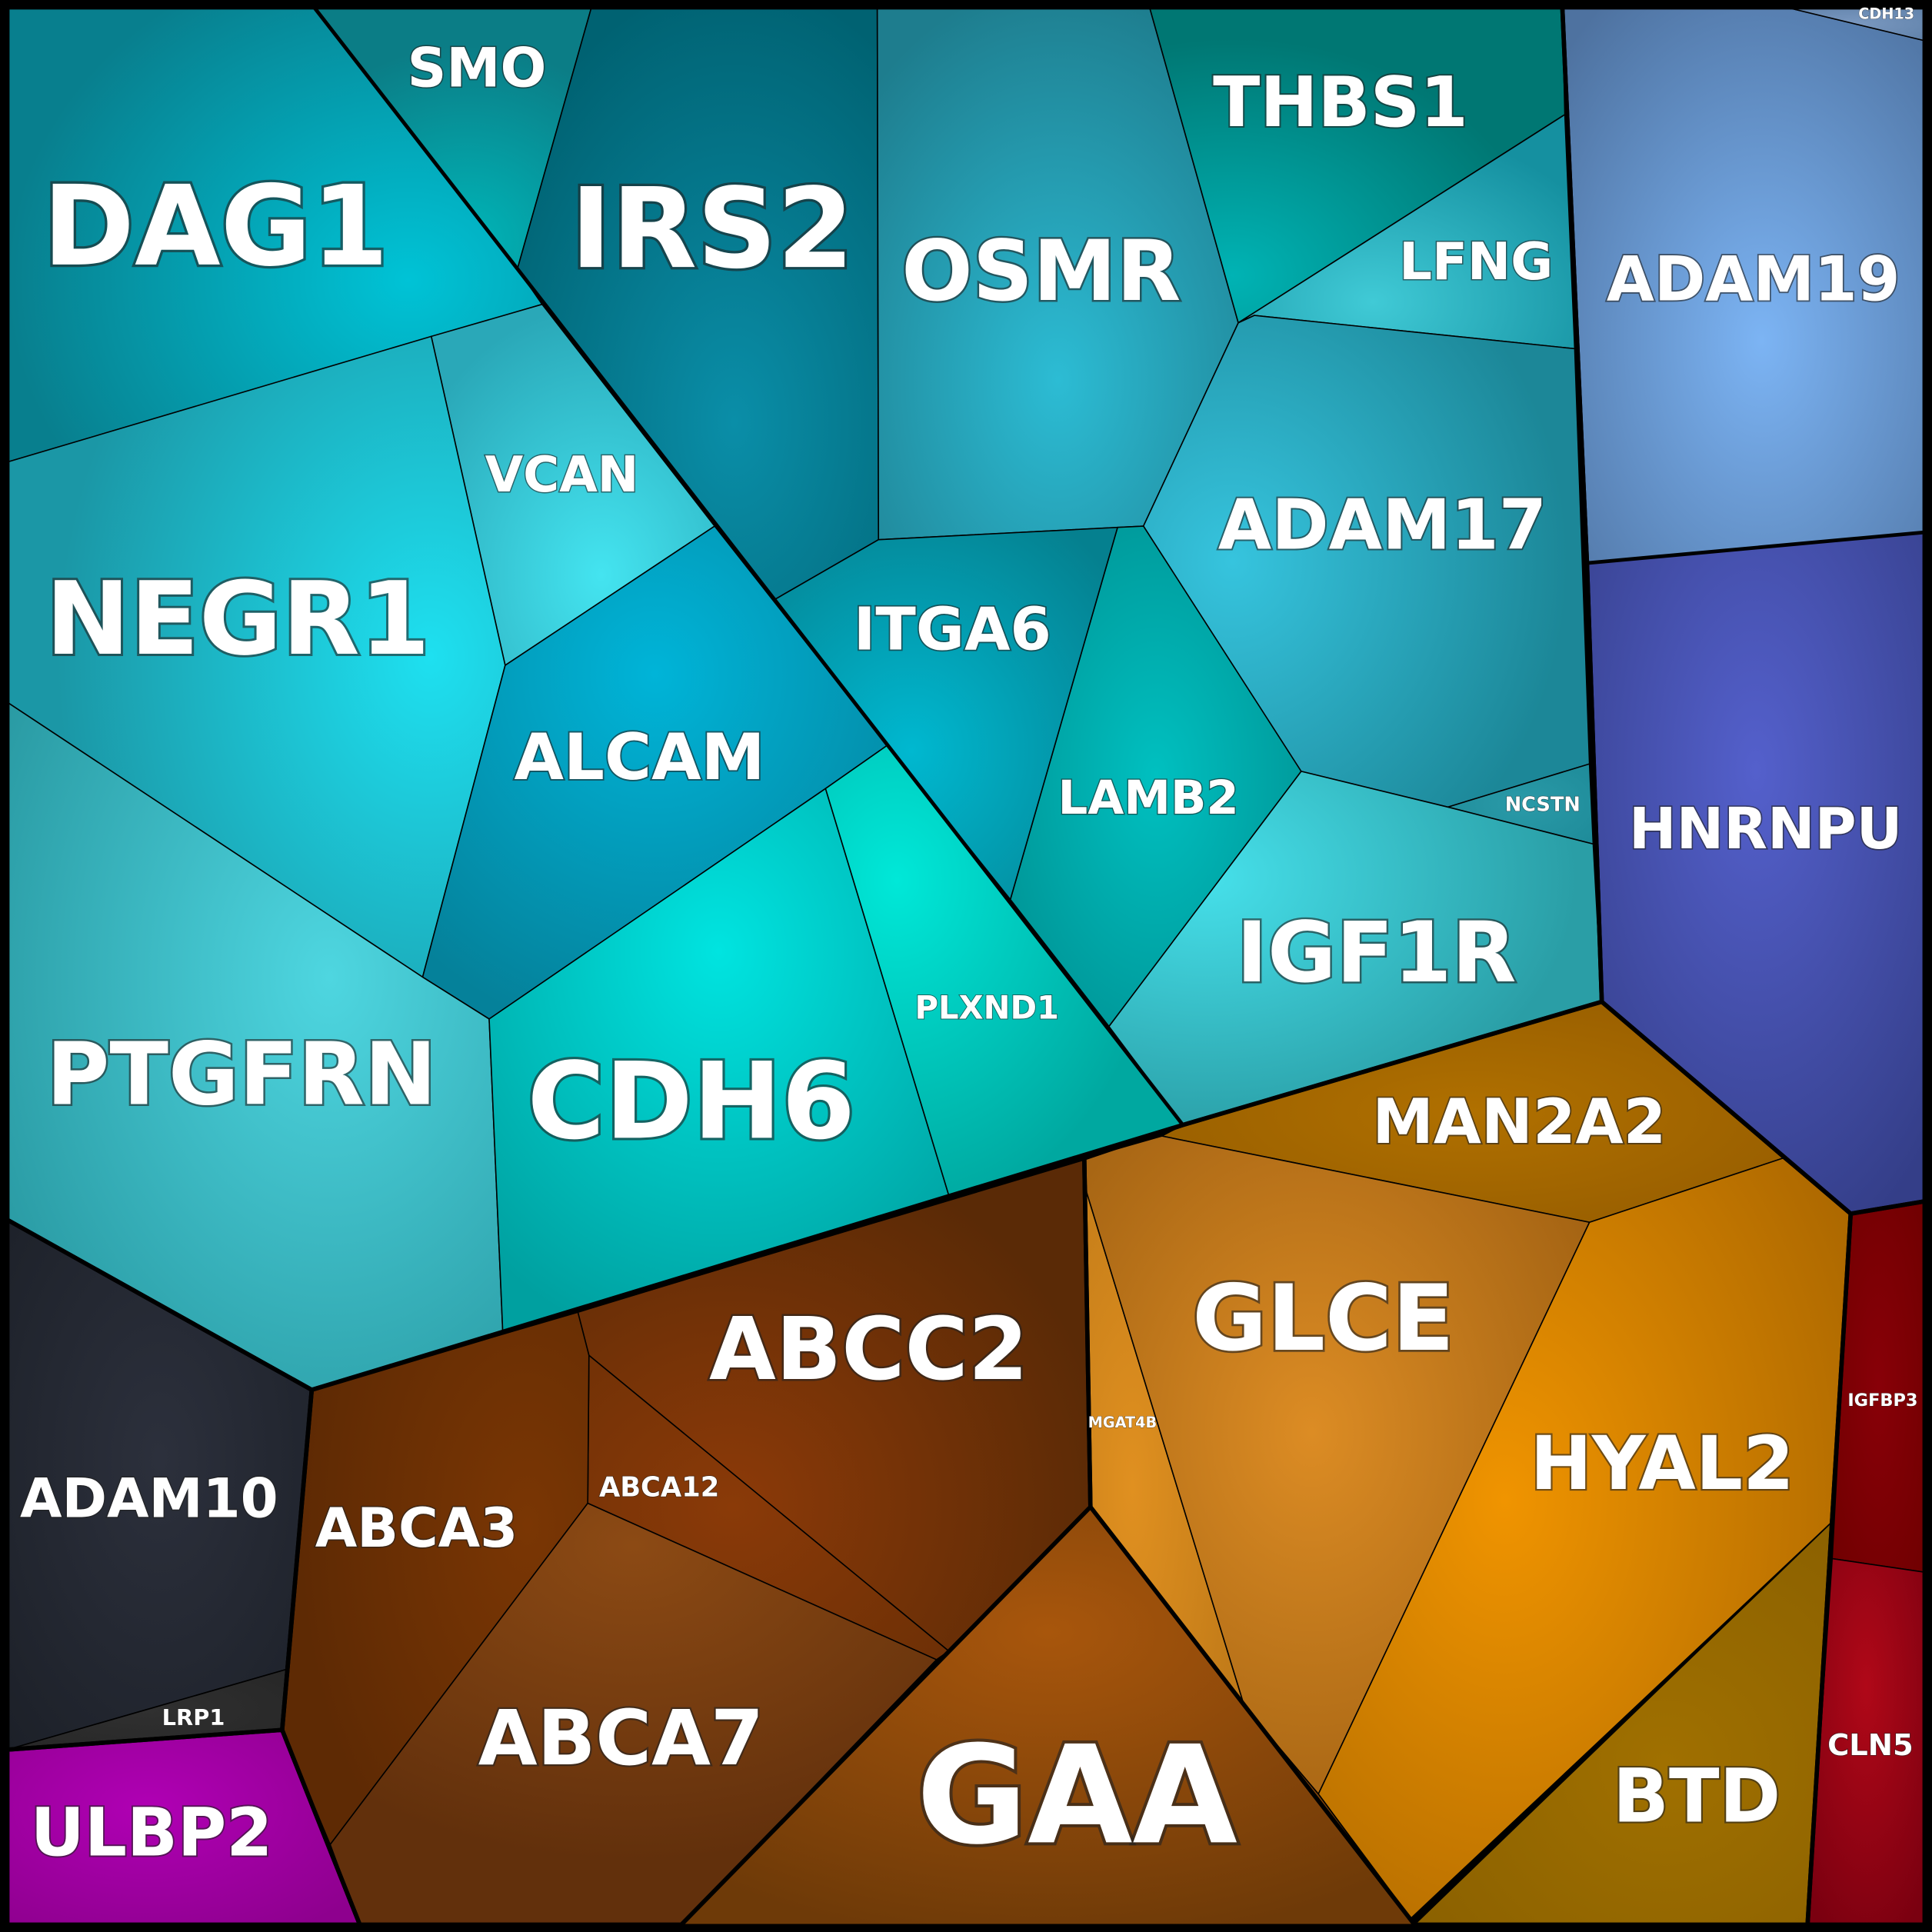 This screenshot has height=1932, width=1932. I want to click on cell-label: MAN2A2, so click(1519, 1122).